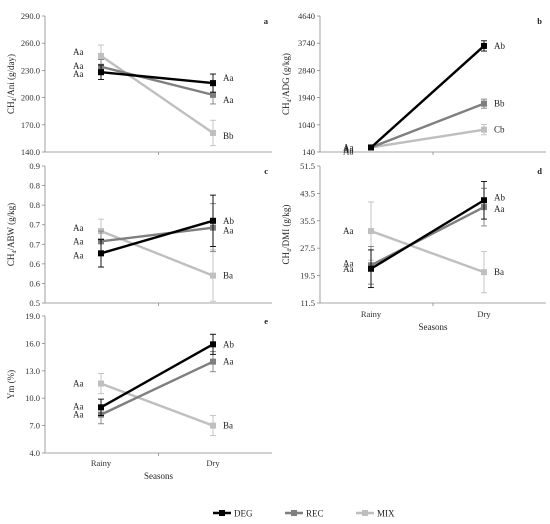 This screenshot has height=524, width=550. What do you see at coordinates (499, 130) in the screenshot?
I see `significance-label: Cb` at bounding box center [499, 130].